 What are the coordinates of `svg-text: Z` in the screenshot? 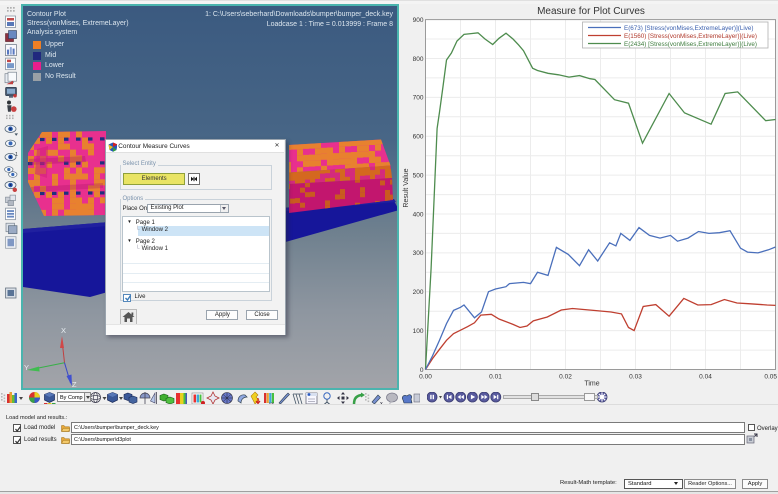 It's located at (74, 384).